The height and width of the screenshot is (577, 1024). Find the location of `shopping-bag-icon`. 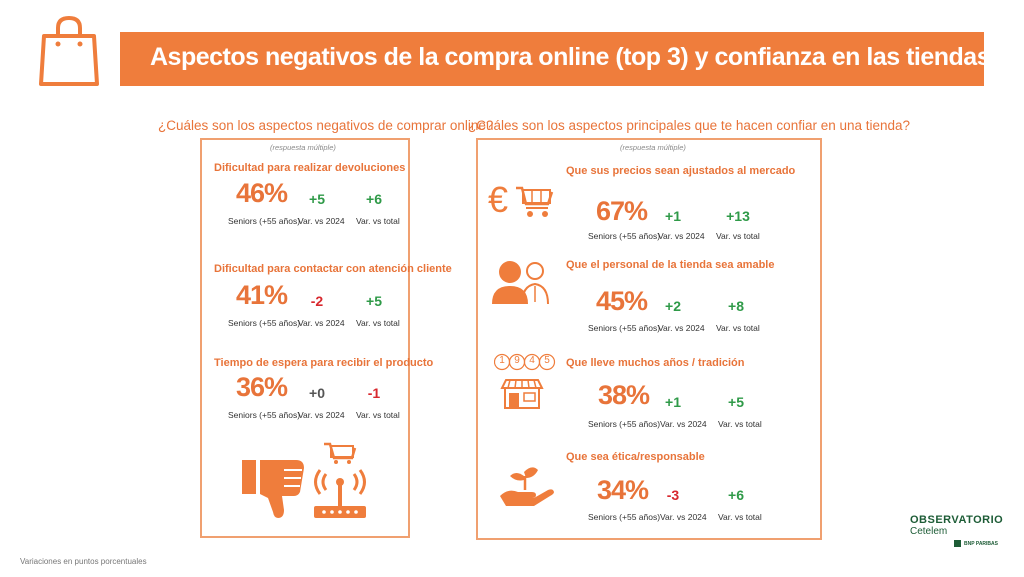

shopping-bag-icon is located at coordinates (69, 51).